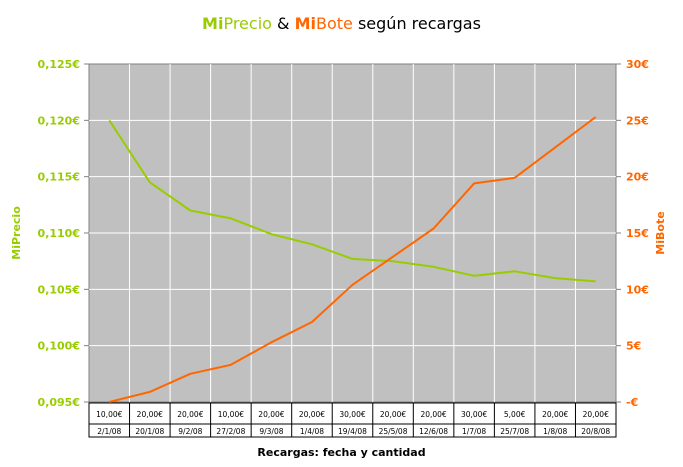 Image resolution: width=683 pixels, height=467 pixels. What do you see at coordinates (59, 120) in the screenshot?
I see `left-tick-label: 0,120€` at bounding box center [59, 120].